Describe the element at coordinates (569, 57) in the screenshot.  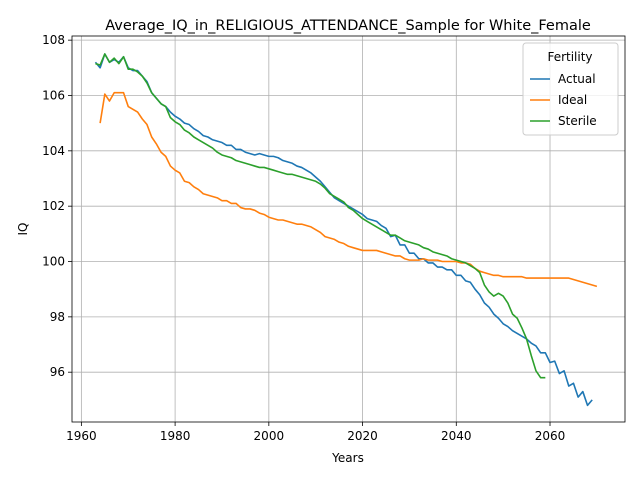
I see `legend-title: Fertility` at that location.